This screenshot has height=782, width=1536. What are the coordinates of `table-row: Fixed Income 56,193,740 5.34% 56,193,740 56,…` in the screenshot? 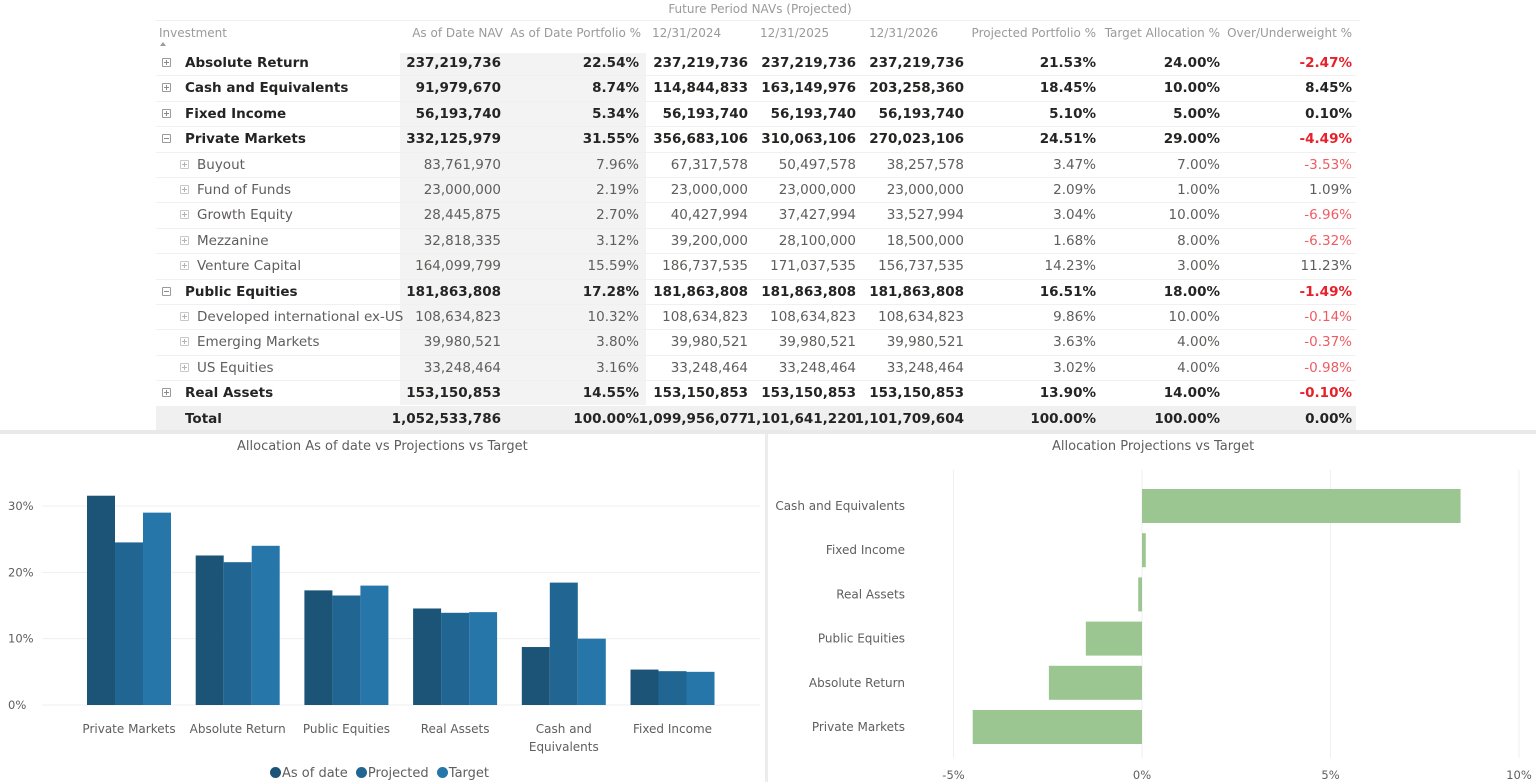 It's located at (756, 115).